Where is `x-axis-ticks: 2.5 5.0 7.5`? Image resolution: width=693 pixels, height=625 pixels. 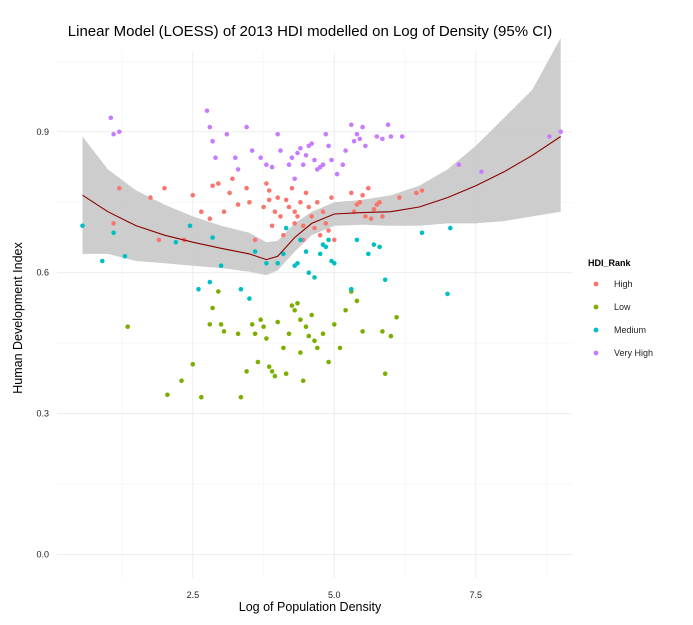 x-axis-ticks: 2.5 5.0 7.5 is located at coordinates (334, 595).